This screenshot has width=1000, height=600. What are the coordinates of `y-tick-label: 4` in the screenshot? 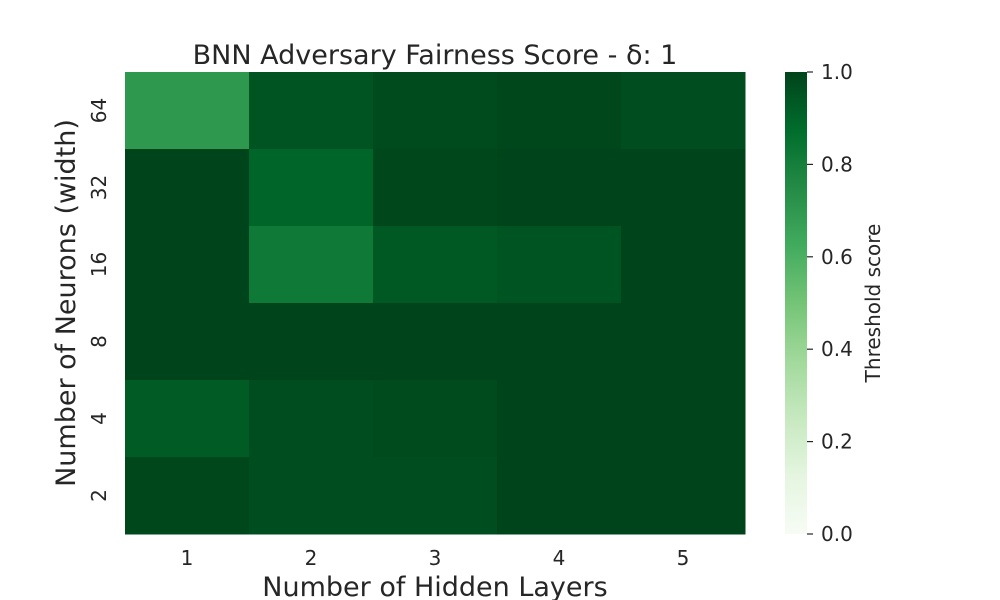 It's located at (99, 418).